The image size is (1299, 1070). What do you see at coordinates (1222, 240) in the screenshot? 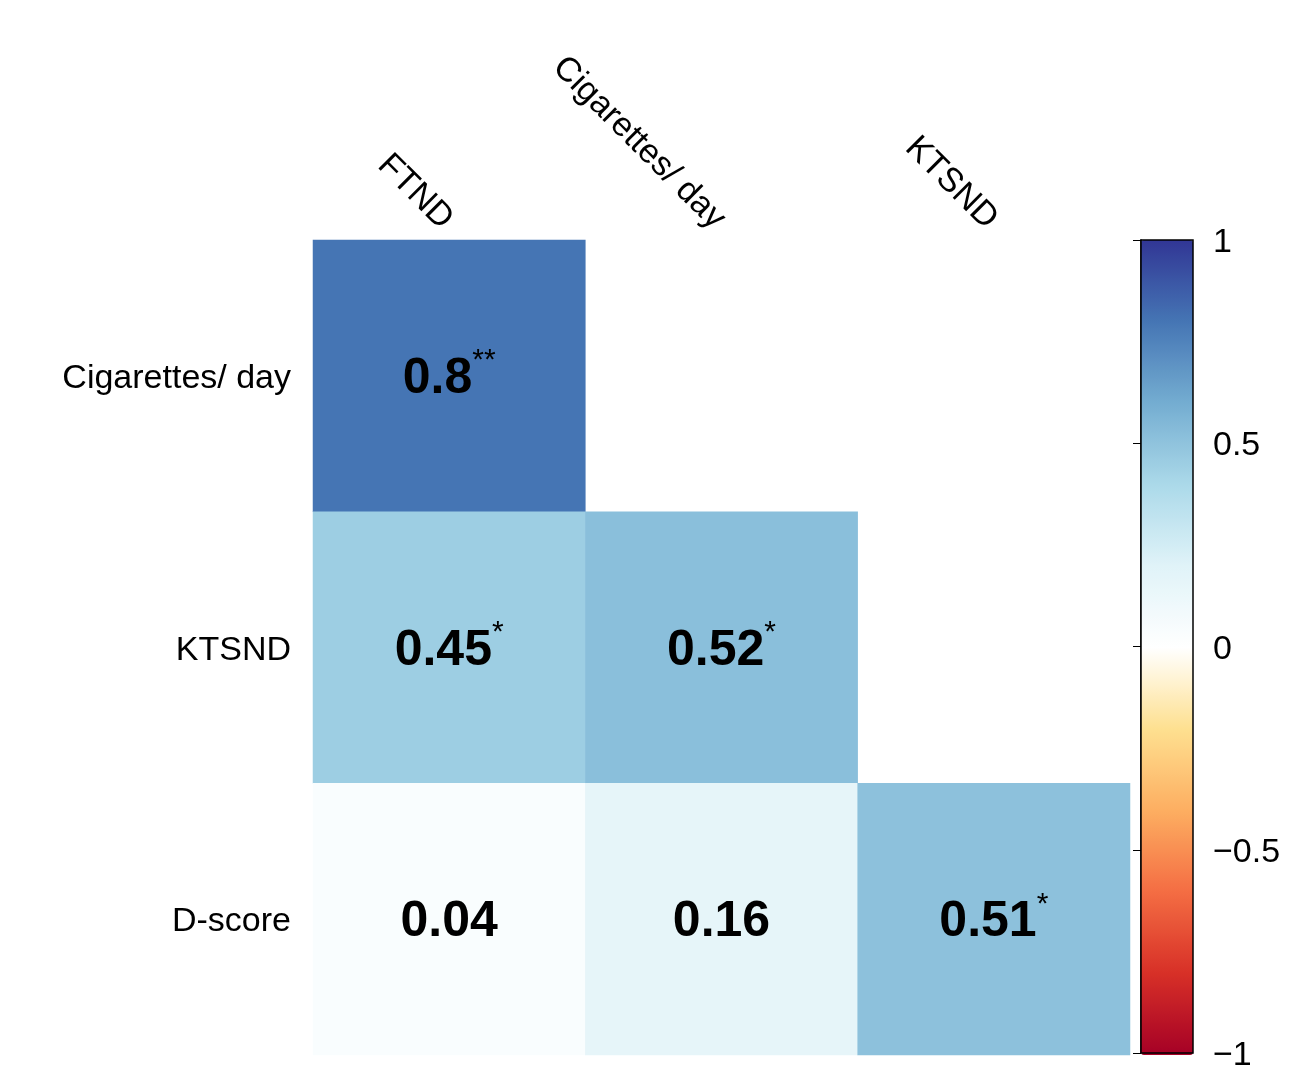
I see `color-bar-label: 1` at bounding box center [1222, 240].